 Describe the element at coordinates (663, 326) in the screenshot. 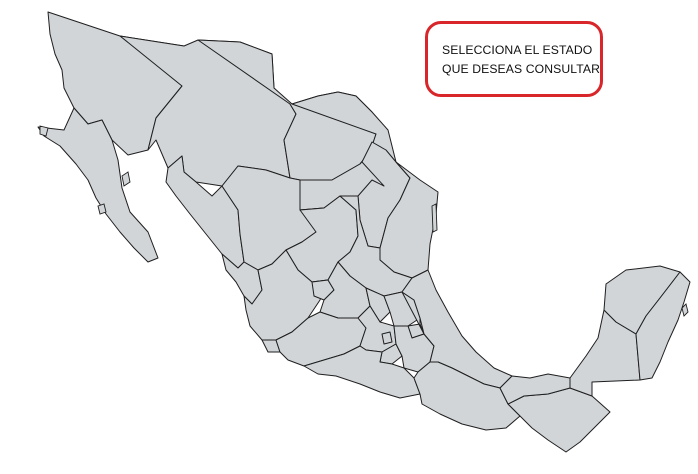

I see `state-quintana-roo` at that location.